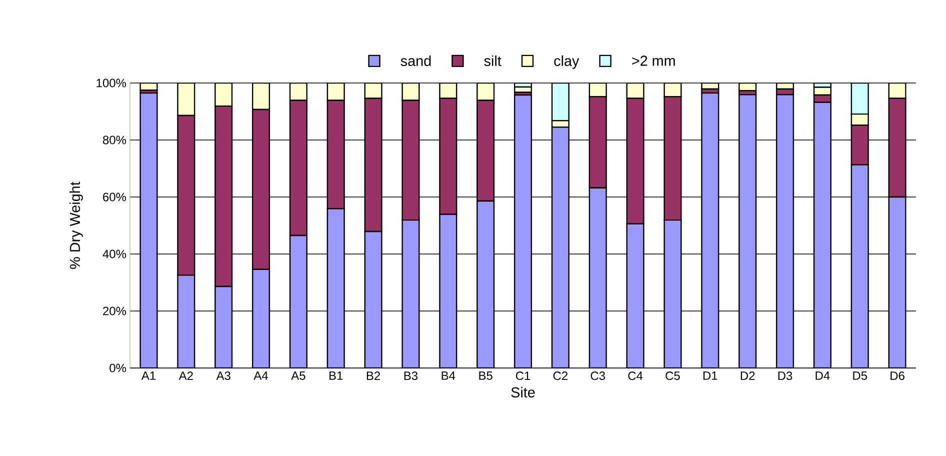 The height and width of the screenshot is (456, 946). Describe the element at coordinates (523, 392) in the screenshot. I see `x-axis-title: Site` at that location.